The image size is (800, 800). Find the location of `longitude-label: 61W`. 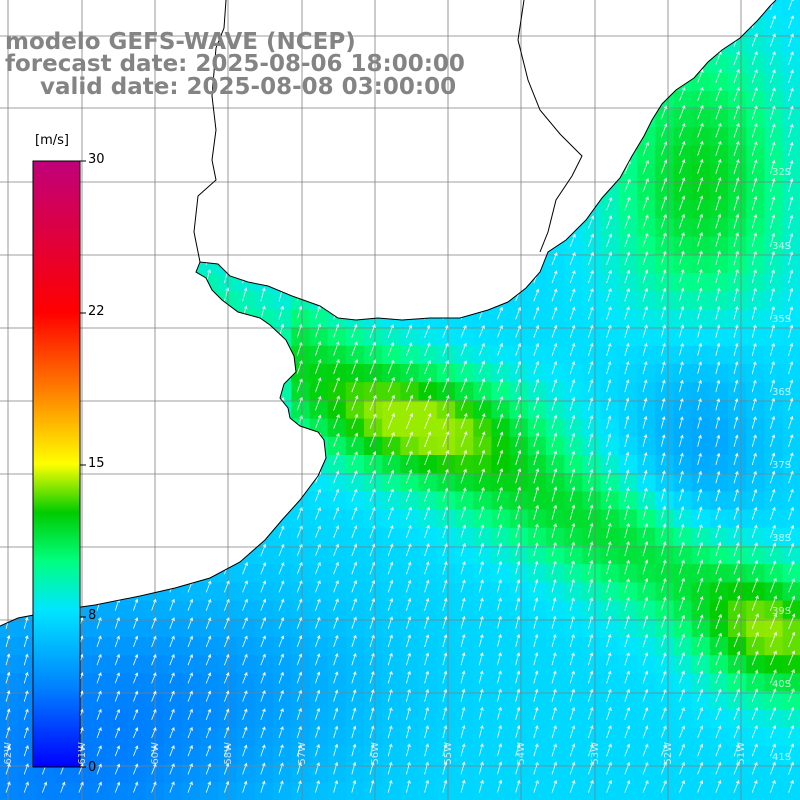

longitude-label: 61W is located at coordinates (82, 753).